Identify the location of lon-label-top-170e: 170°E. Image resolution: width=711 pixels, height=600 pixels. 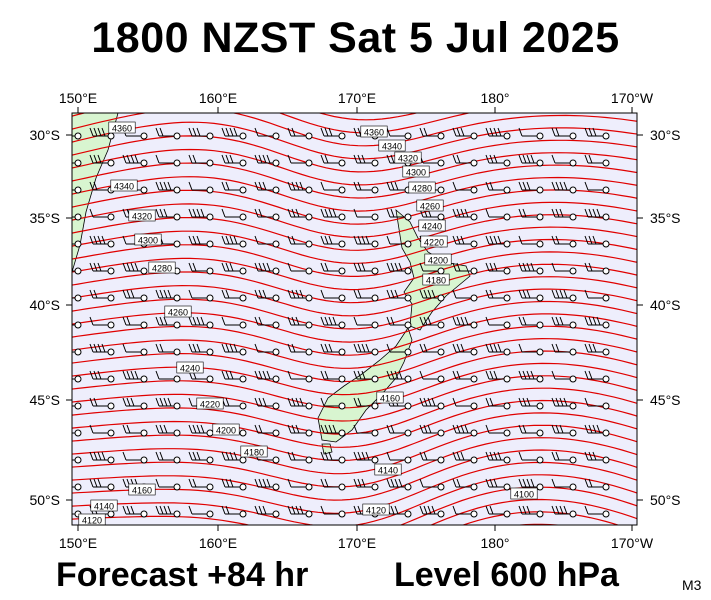
(357, 98).